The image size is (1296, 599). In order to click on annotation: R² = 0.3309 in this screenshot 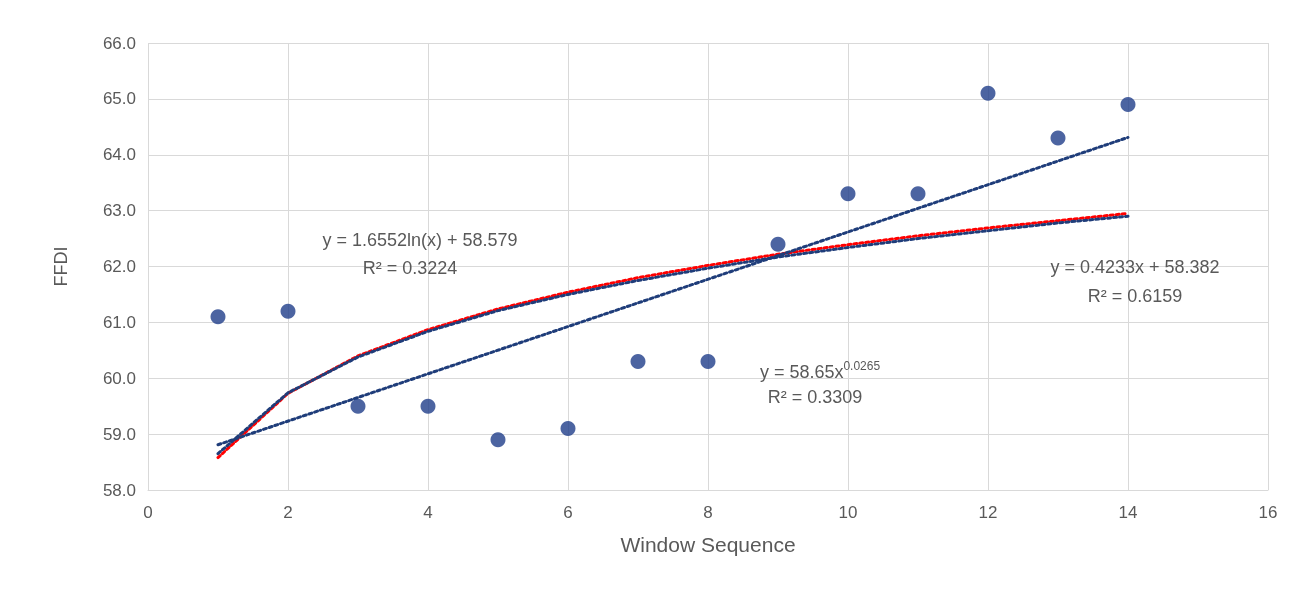, I will do `click(815, 397)`.